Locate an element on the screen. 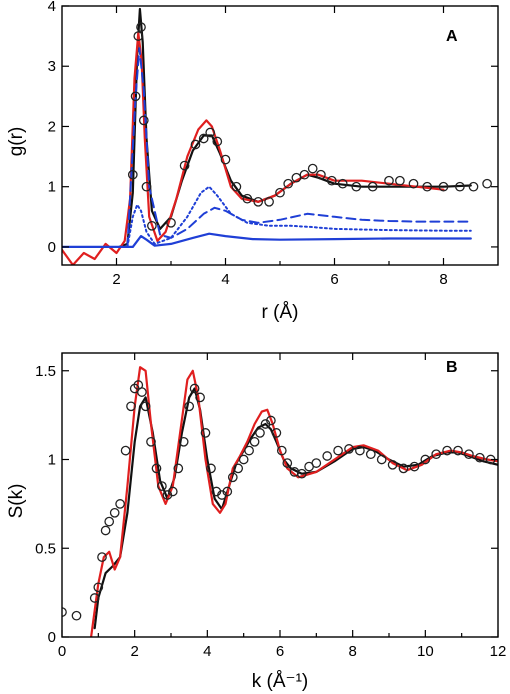  panel-a-x-tick-label: 4 is located at coordinates (225, 279).